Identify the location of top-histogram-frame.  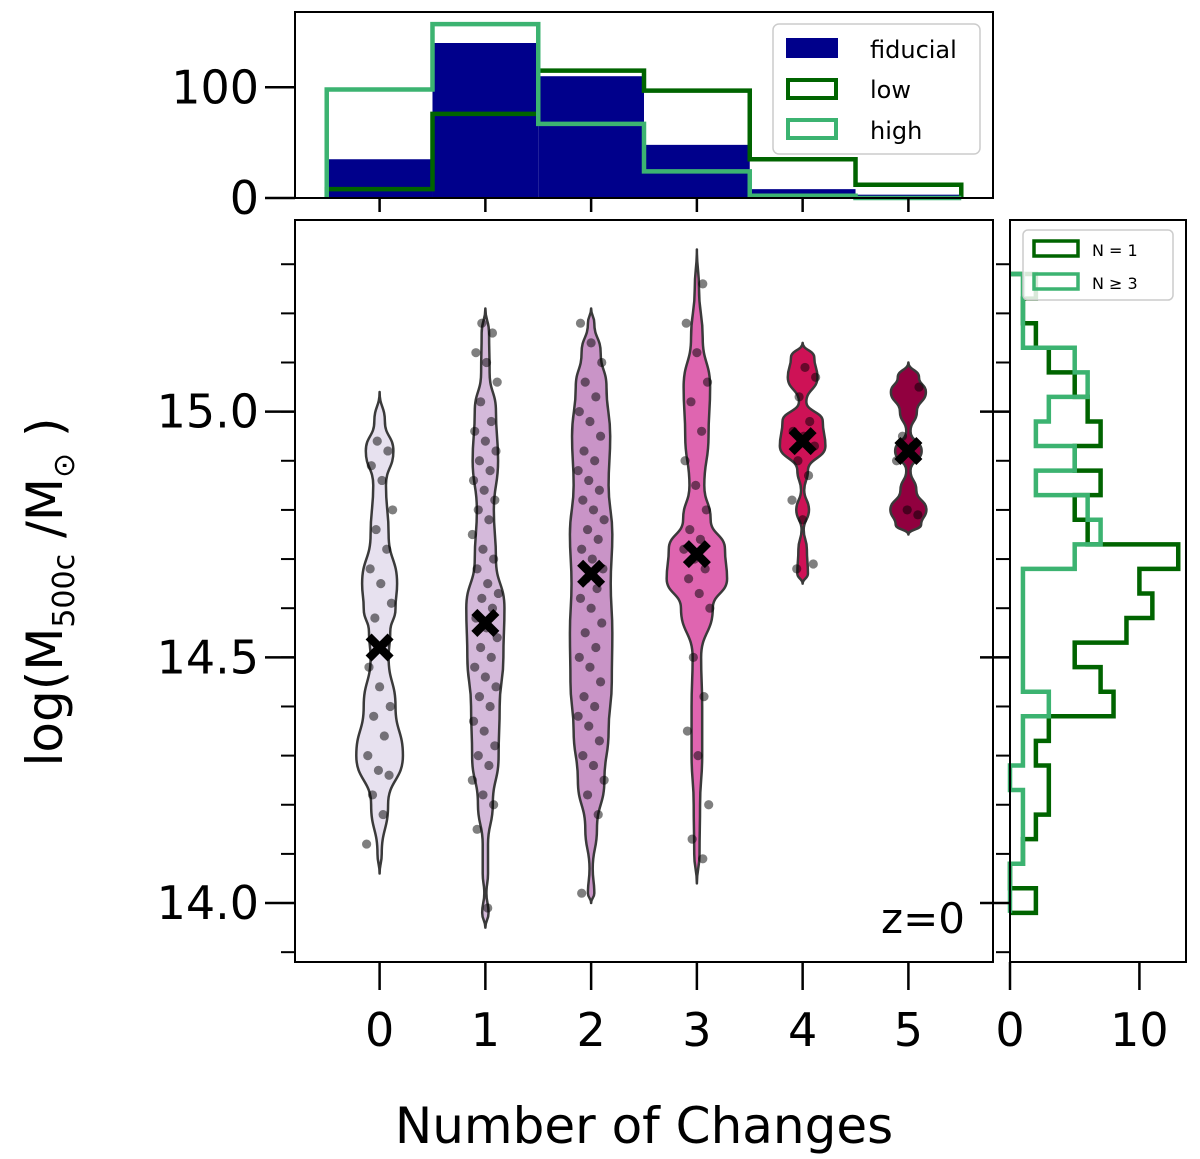
(644, 105).